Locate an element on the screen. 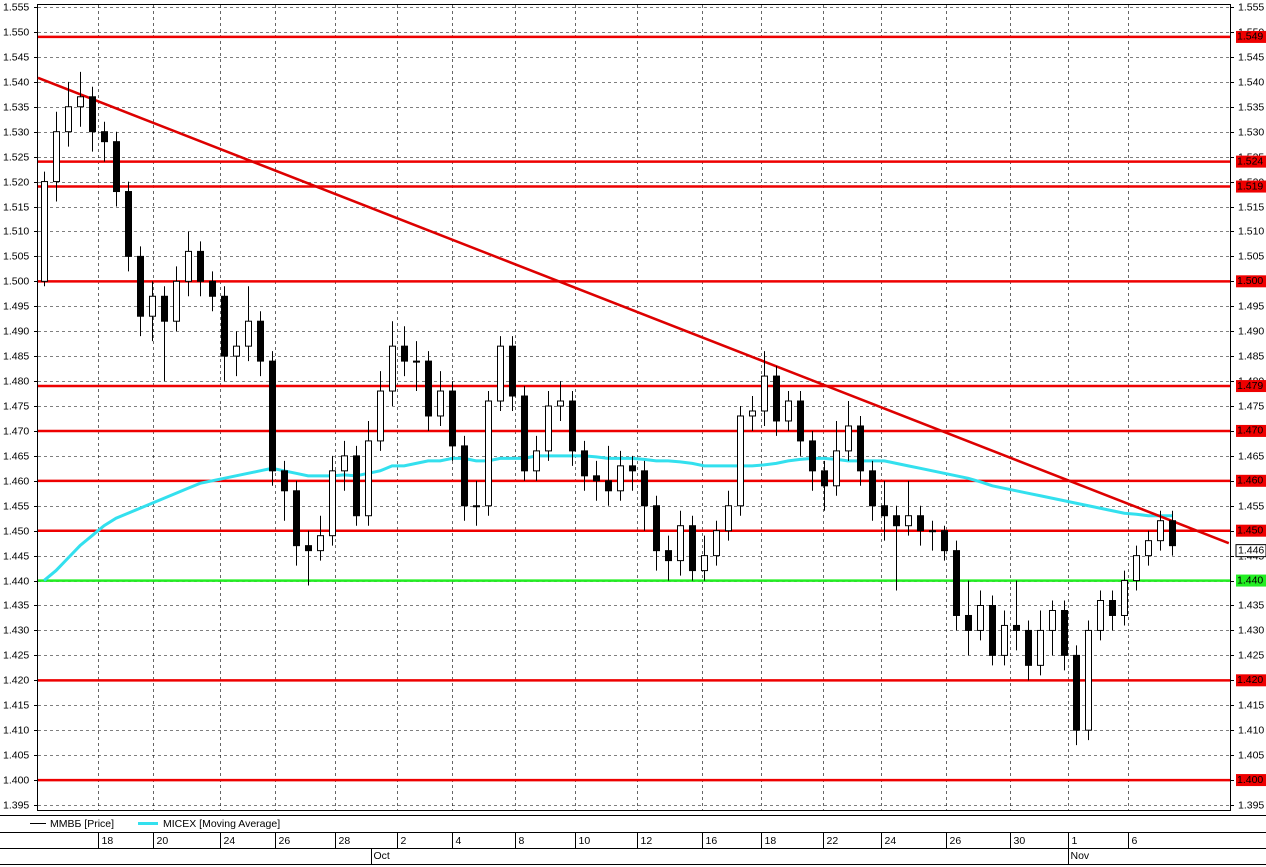  legend-label: MICEX [Moving Average] is located at coordinates (221, 824).